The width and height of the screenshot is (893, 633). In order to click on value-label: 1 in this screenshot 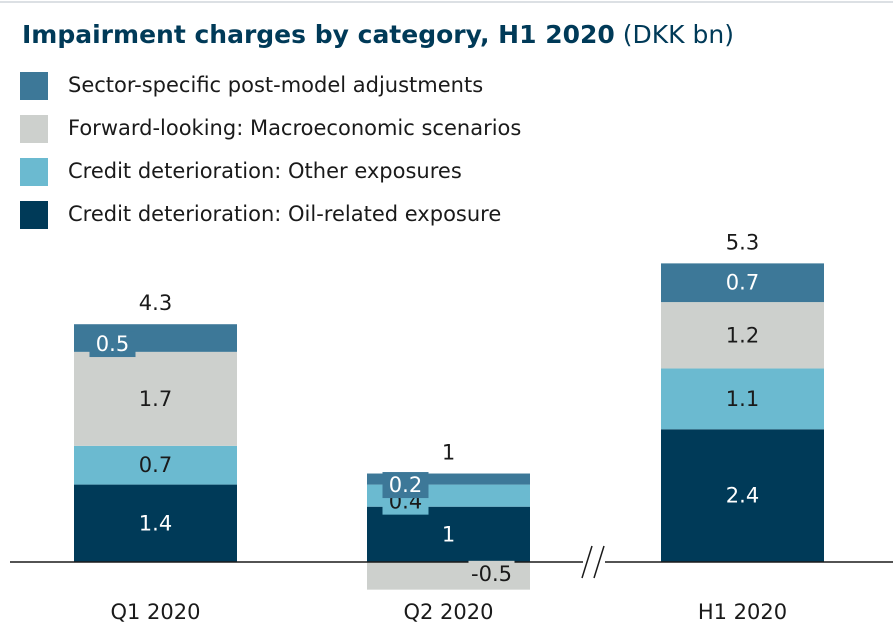, I will do `click(448, 534)`.